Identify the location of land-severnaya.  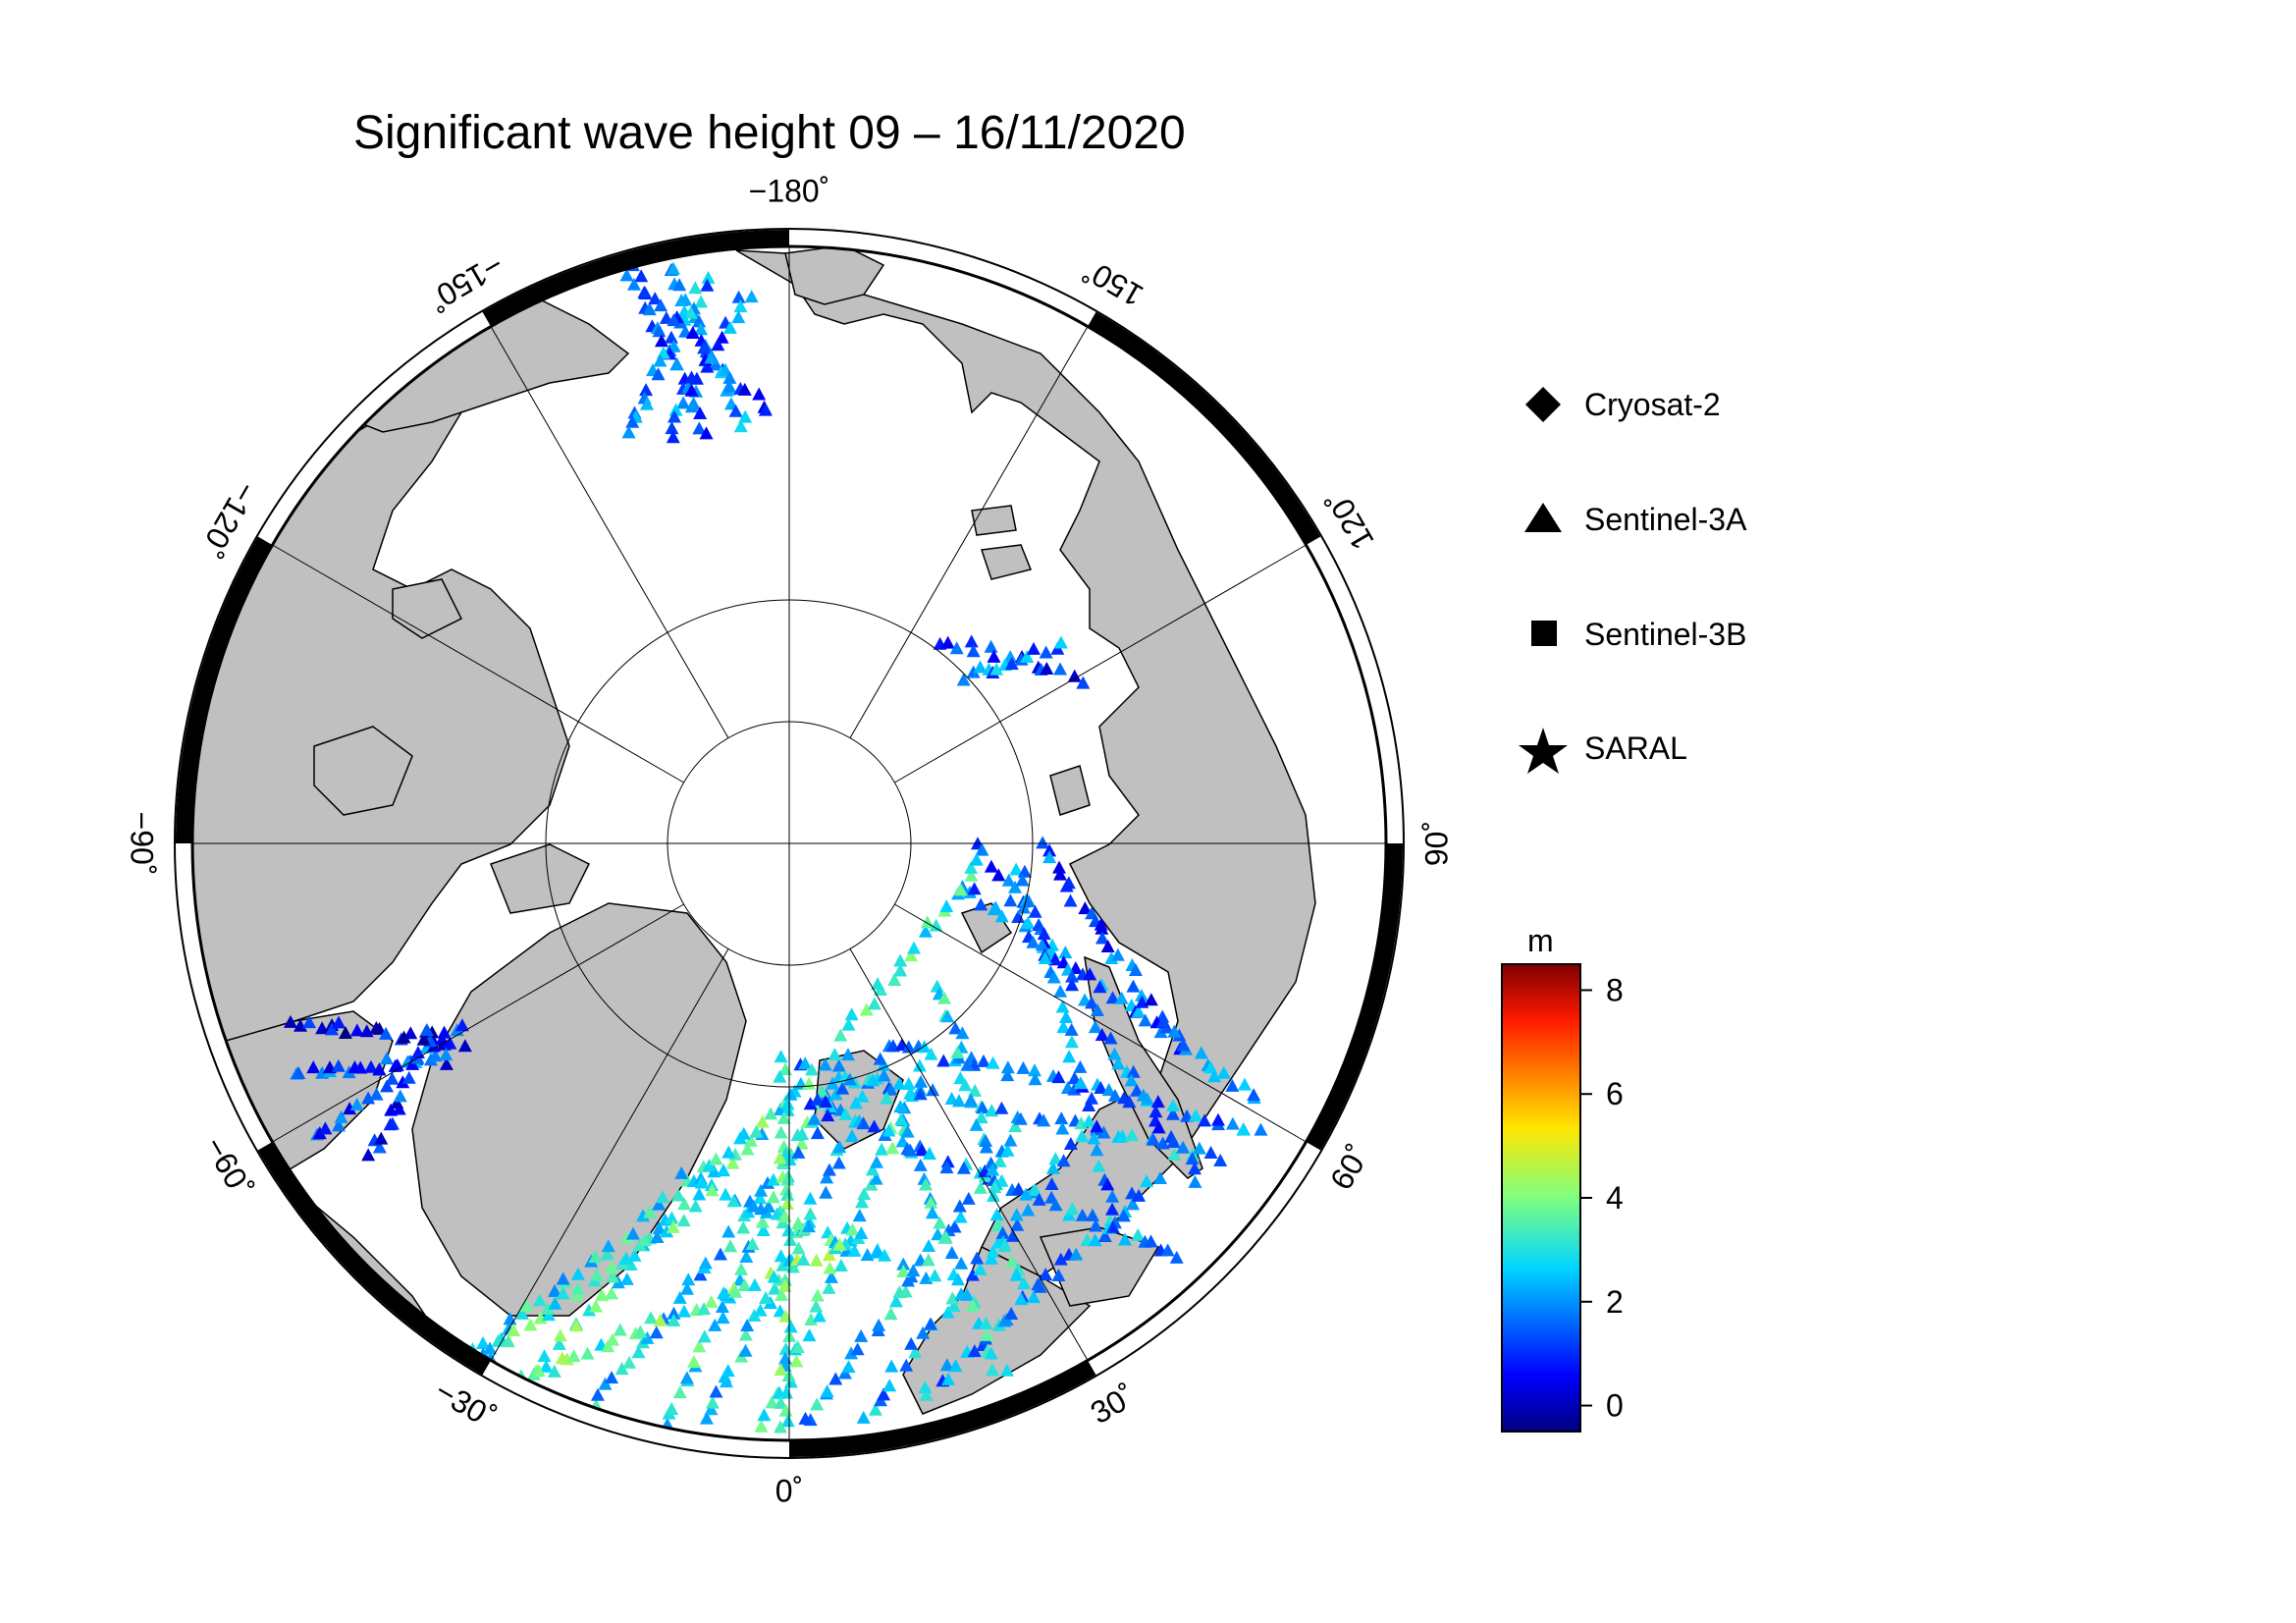
(1070, 790).